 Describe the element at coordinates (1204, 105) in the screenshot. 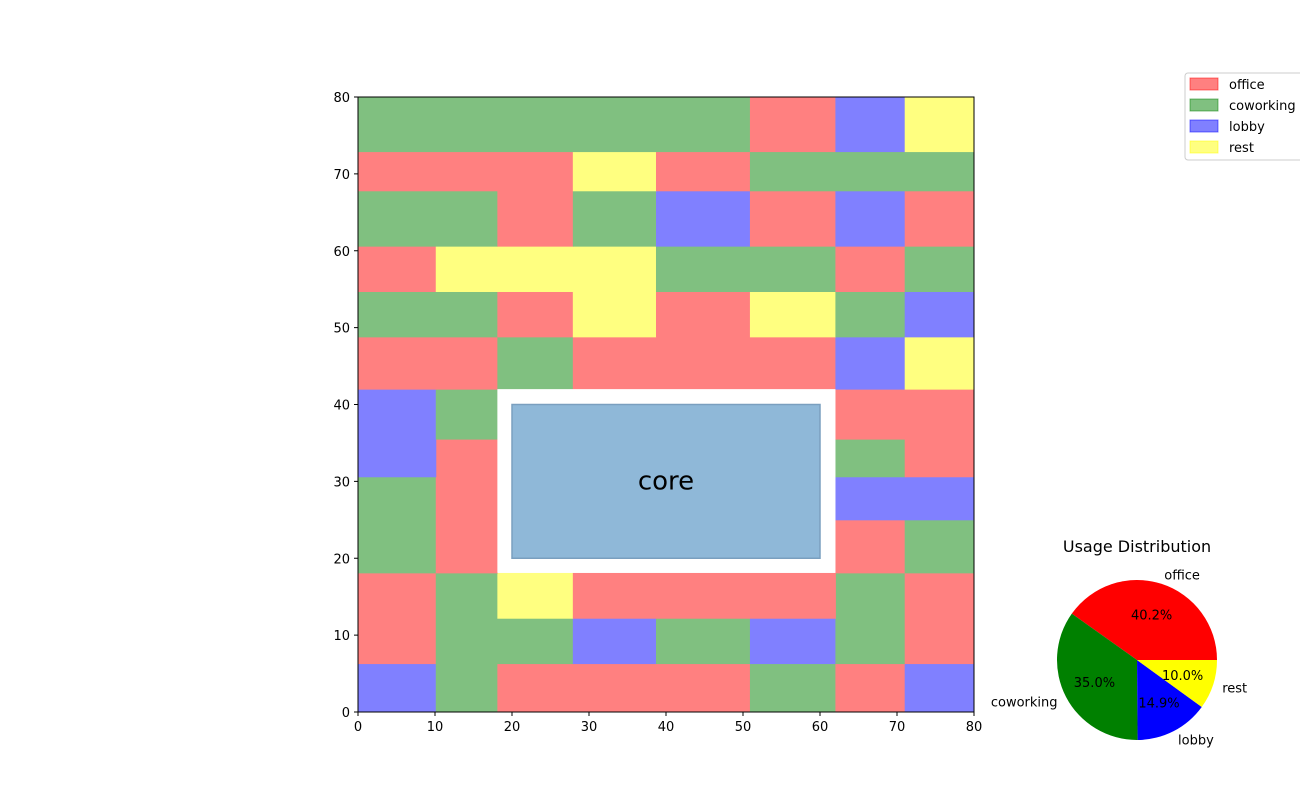

I see `legend-swatch-coworking` at that location.